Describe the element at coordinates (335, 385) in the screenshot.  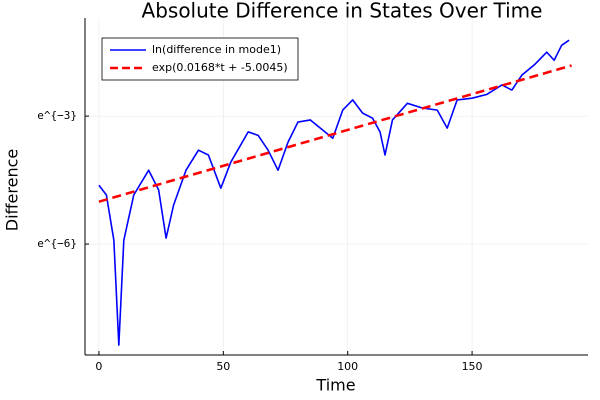
I see `x-axis-label: Time` at that location.